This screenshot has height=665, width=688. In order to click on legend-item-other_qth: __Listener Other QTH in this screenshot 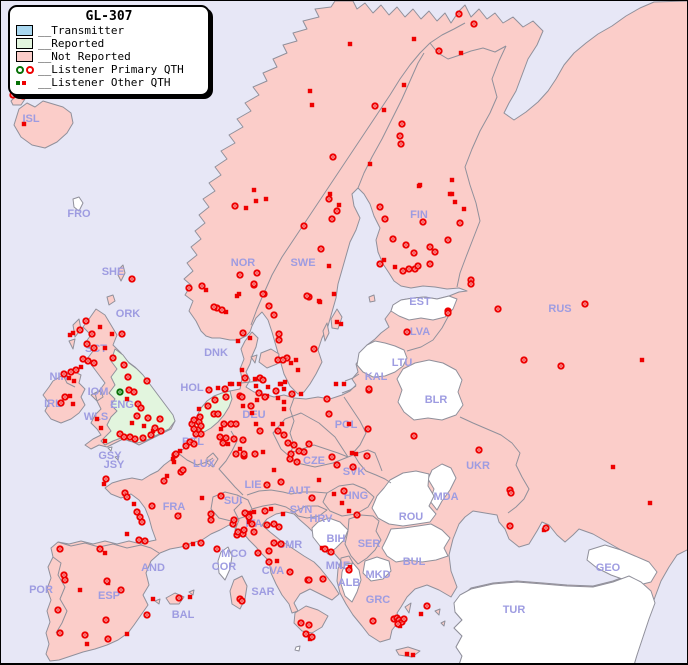, I will do `click(109, 82)`.